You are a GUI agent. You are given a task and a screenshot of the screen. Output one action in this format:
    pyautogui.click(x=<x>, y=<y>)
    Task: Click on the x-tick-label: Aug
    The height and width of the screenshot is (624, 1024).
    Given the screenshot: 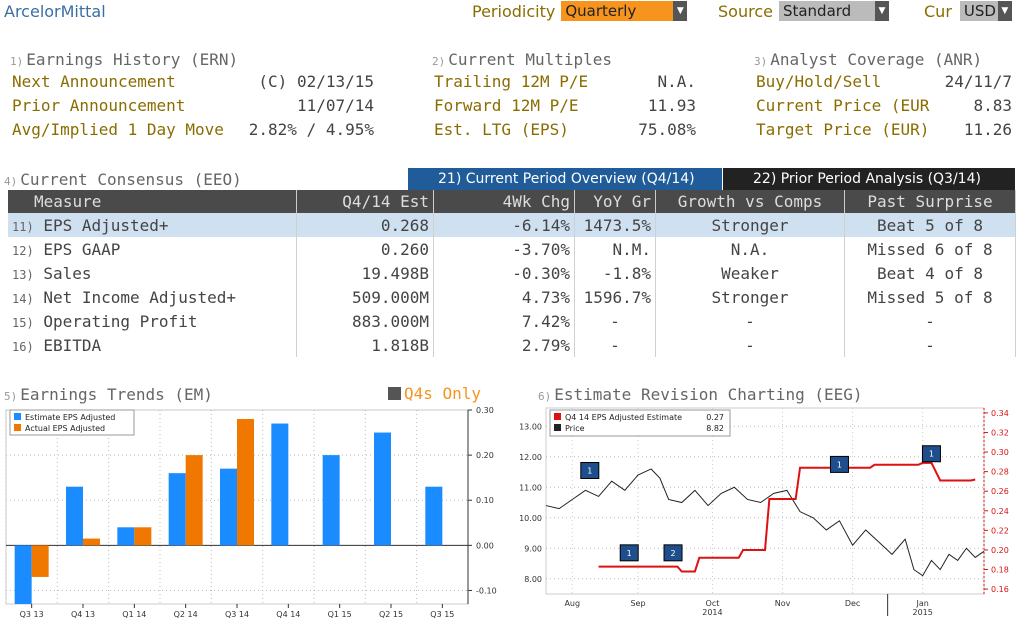 What is the action you would take?
    pyautogui.click(x=572, y=603)
    